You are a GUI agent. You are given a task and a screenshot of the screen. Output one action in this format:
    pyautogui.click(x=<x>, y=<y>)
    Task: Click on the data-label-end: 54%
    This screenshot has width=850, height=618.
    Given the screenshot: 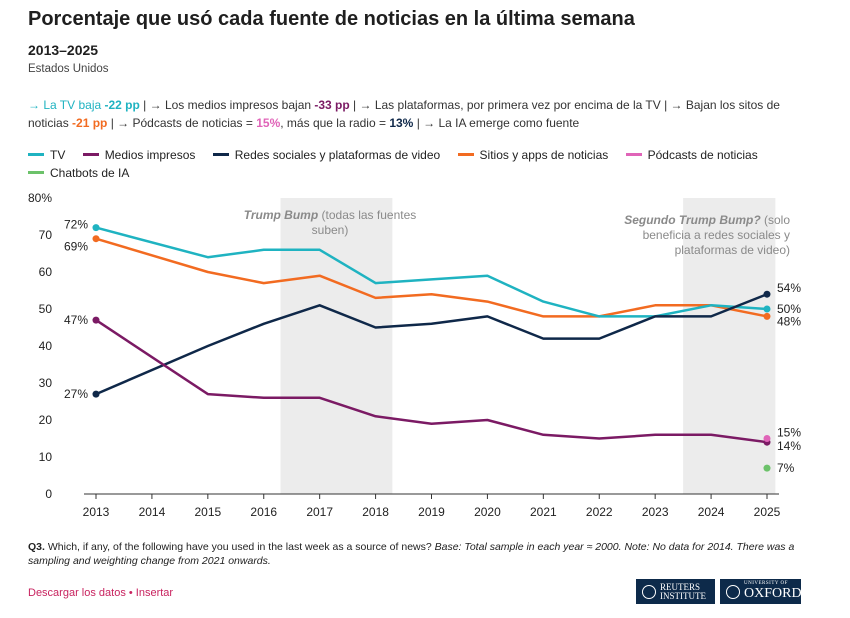 What is the action you would take?
    pyautogui.click(x=789, y=288)
    